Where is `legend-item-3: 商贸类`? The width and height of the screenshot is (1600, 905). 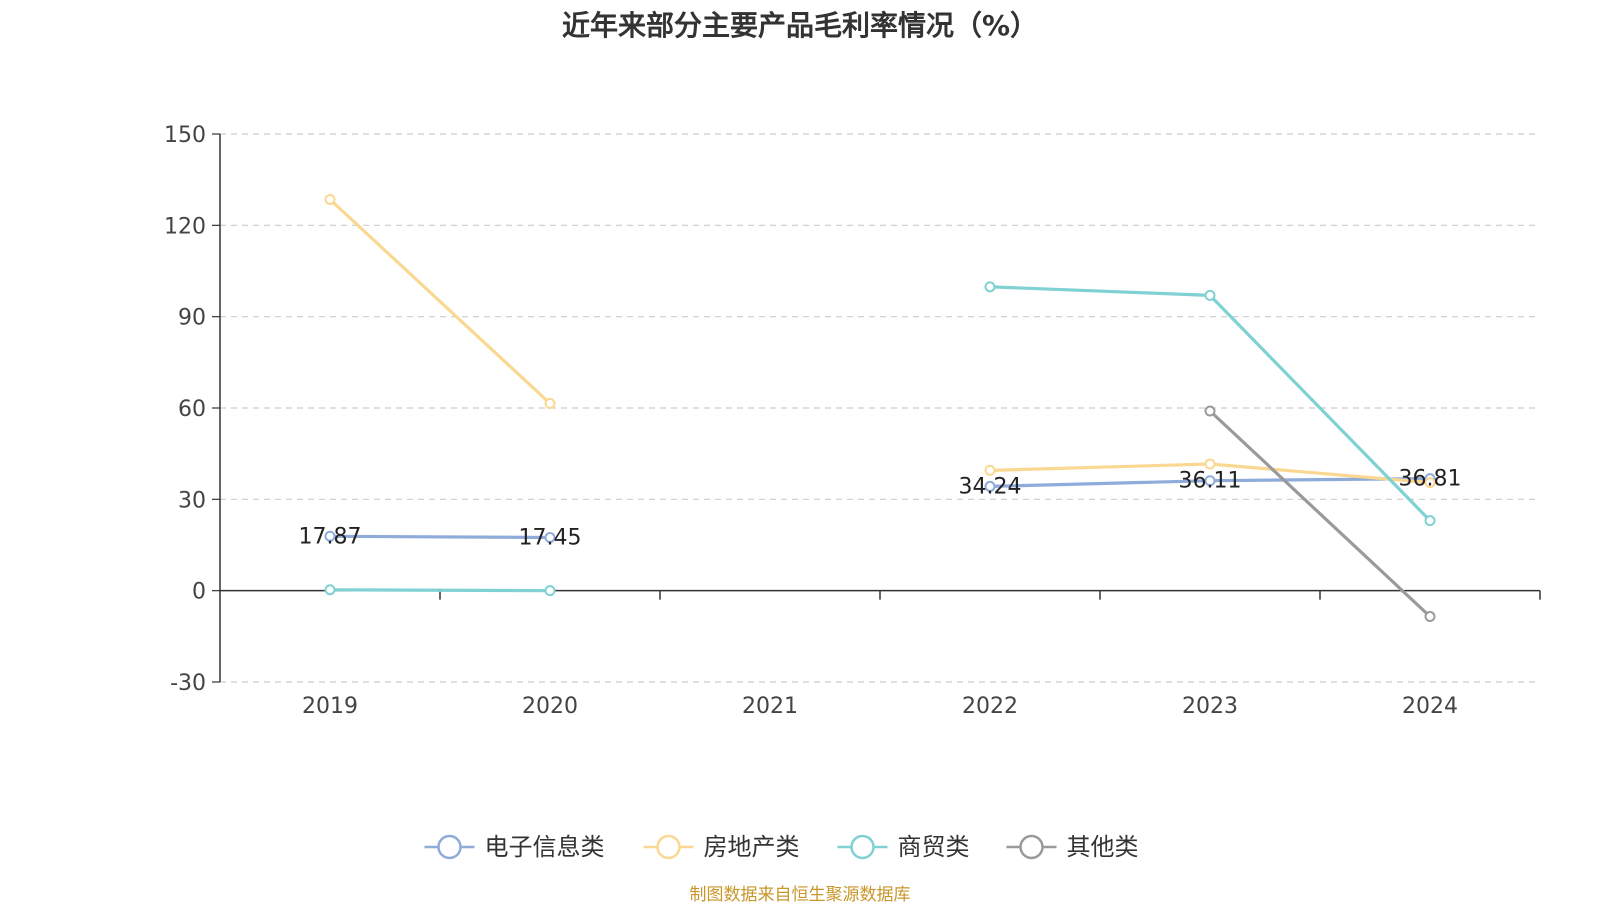 legend-item-3: 商贸类 is located at coordinates (903, 847).